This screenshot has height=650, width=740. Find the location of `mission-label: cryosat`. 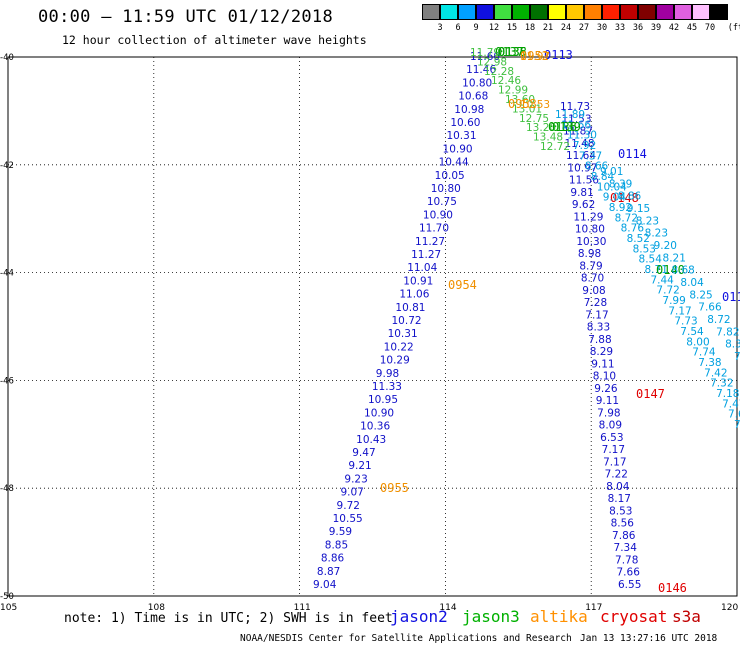

mission-label: cryosat is located at coordinates (634, 616).